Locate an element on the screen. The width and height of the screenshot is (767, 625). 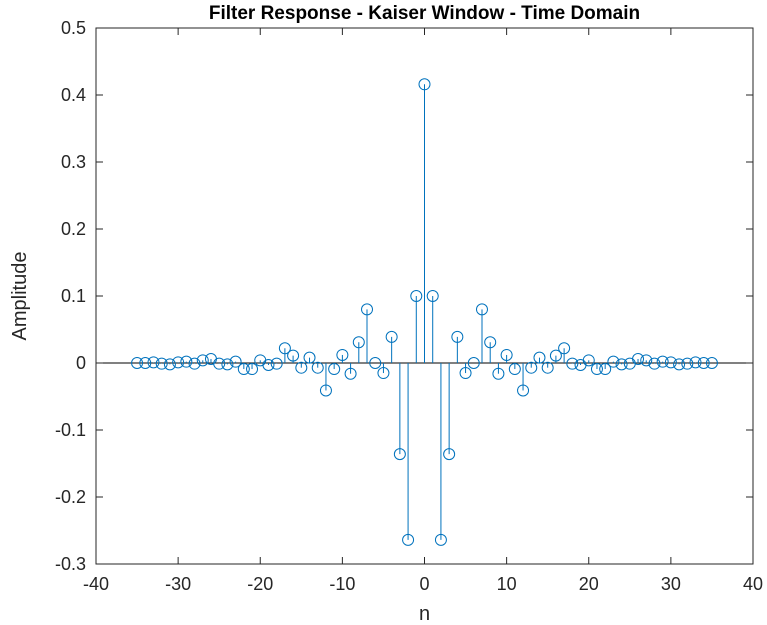
x-tick-label: 30 is located at coordinates (671, 584).